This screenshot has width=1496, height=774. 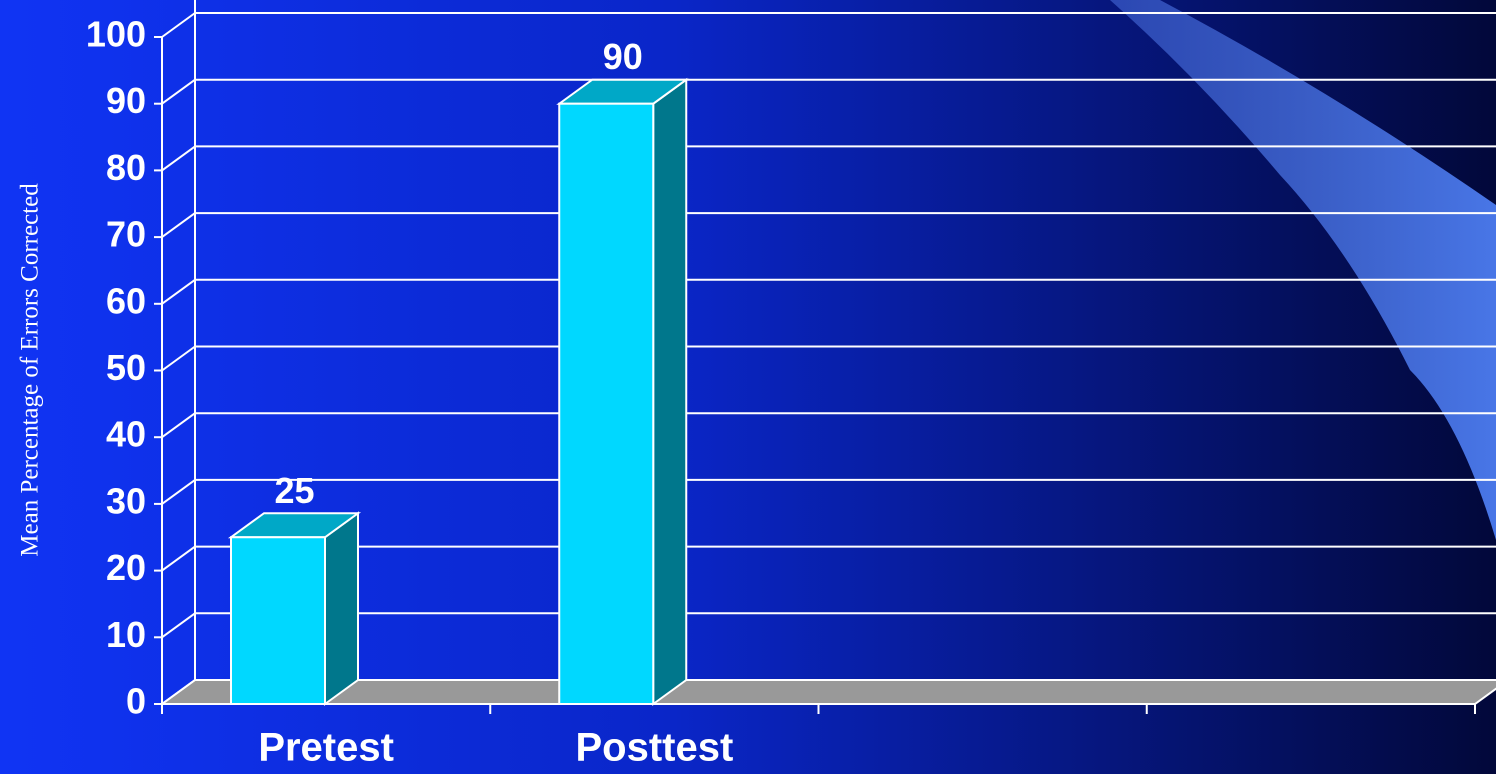 I want to click on y-tick-label: 60, so click(x=126, y=300).